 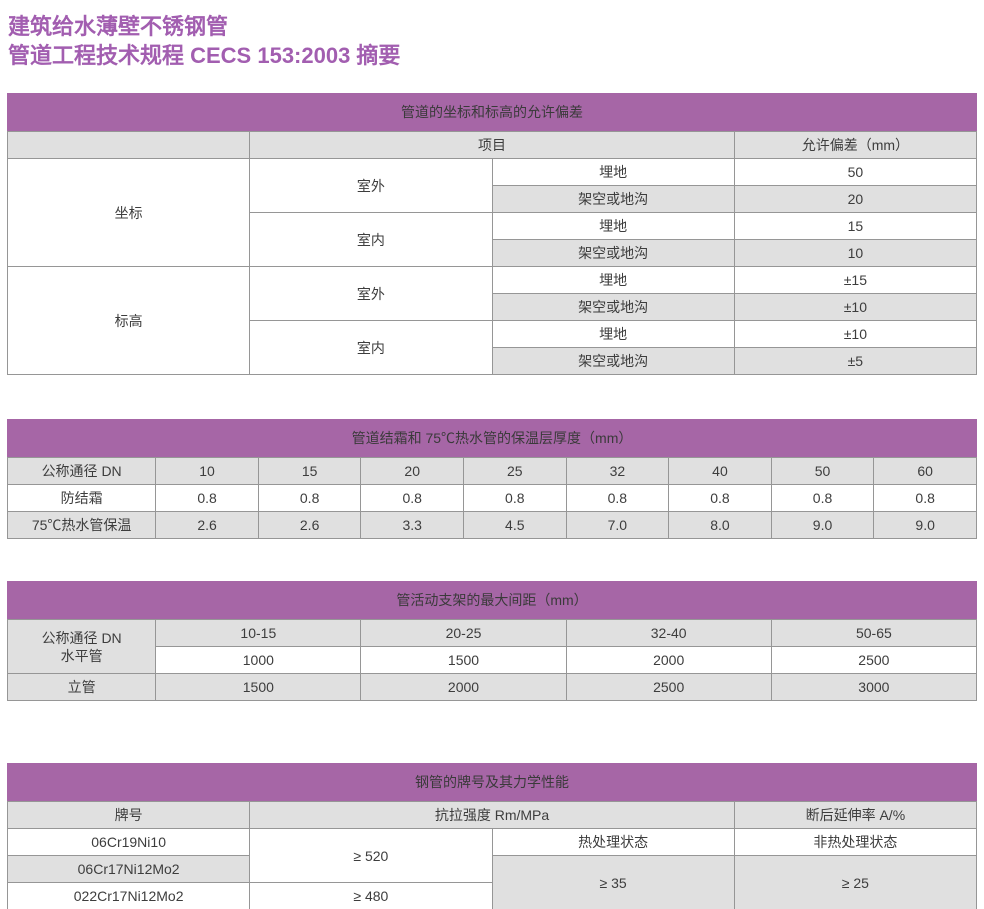 What do you see at coordinates (81, 498) in the screenshot?
I see `row-label: 防结霜` at bounding box center [81, 498].